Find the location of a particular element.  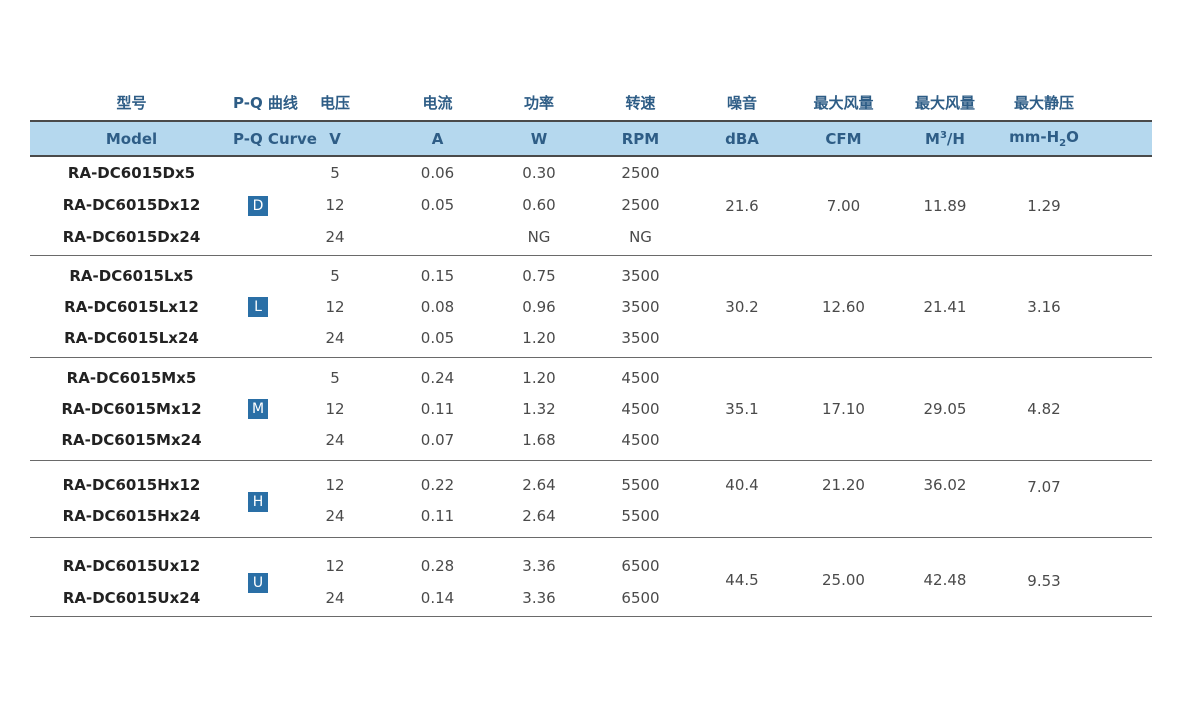

power-cell: 3.36 is located at coordinates (539, 566).